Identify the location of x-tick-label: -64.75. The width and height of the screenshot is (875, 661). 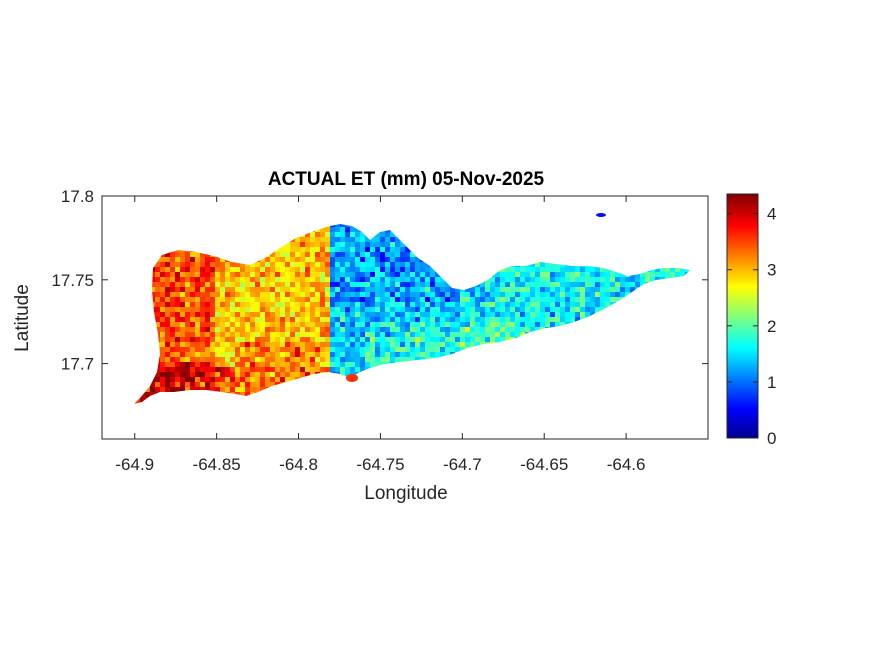
(380, 464).